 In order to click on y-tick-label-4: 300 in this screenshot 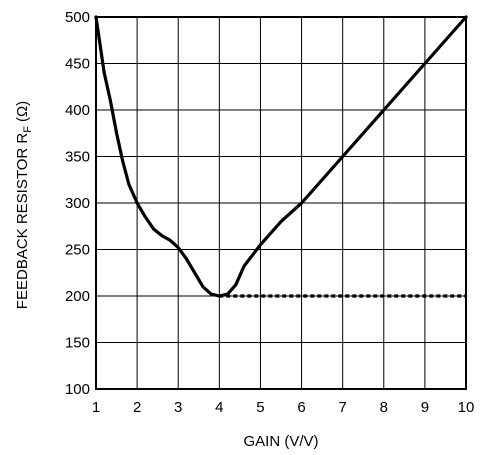, I will do `click(77, 203)`.